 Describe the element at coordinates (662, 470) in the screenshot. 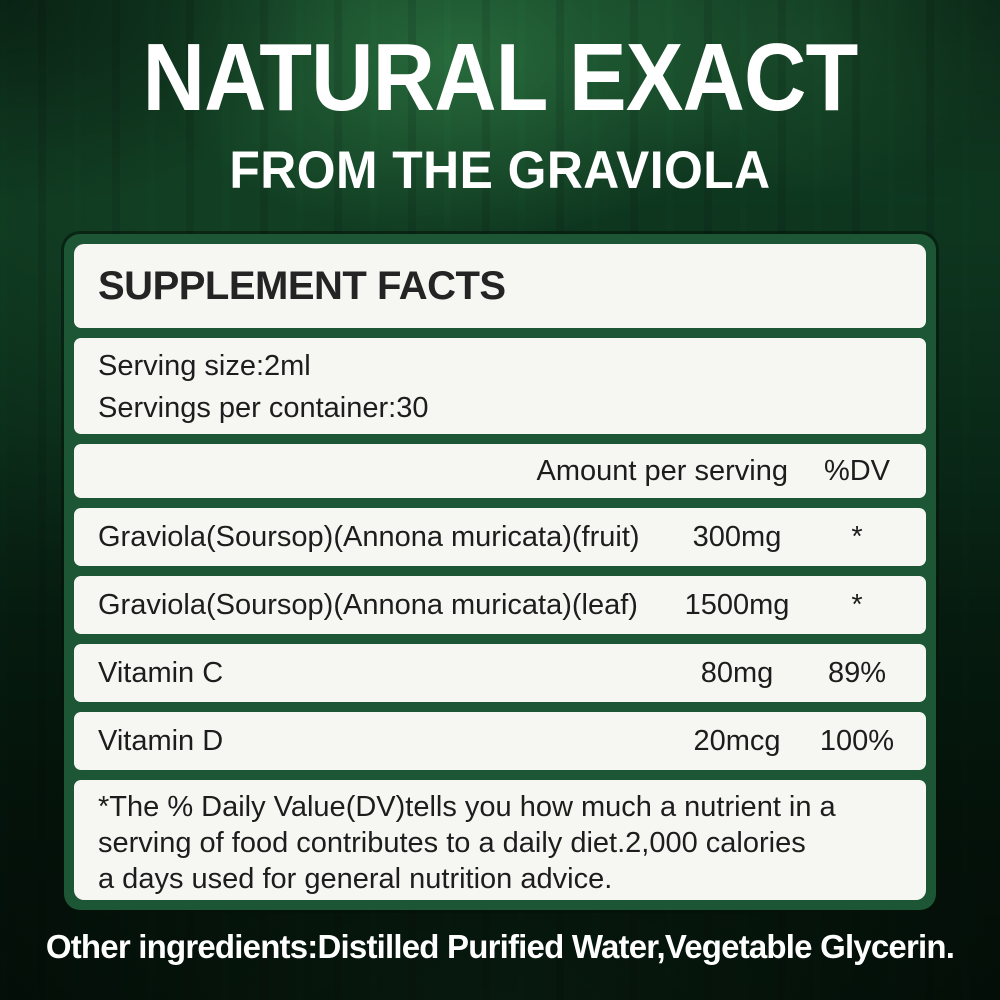

I see `column-header-amount: Amount per serving` at that location.